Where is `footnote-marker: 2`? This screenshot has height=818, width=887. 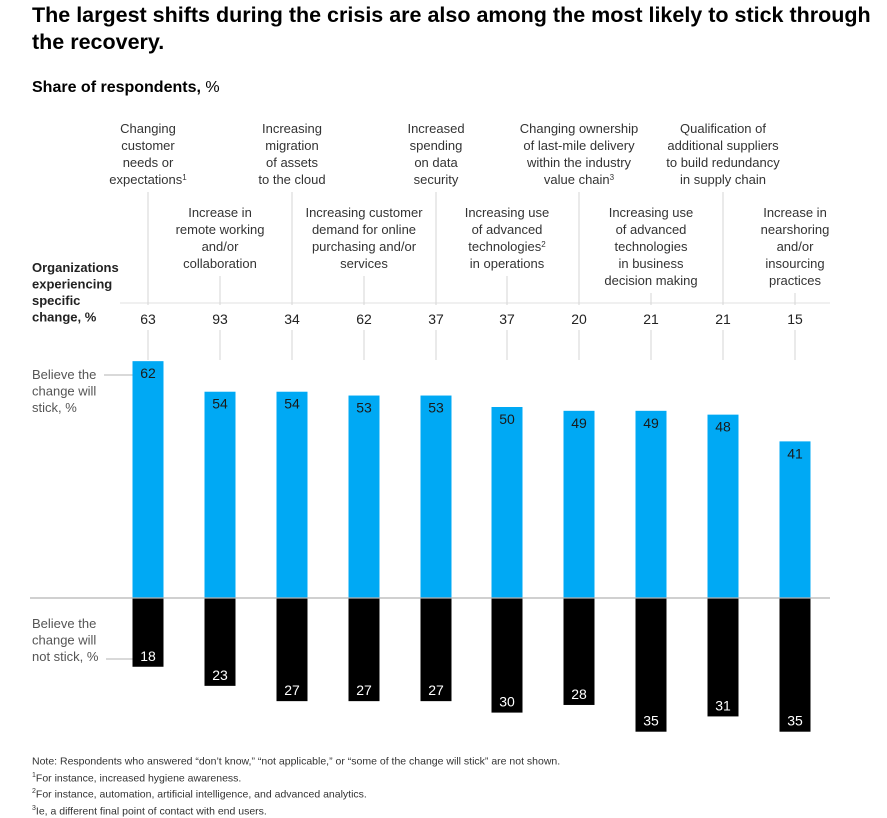
footnote-marker: 2 is located at coordinates (543, 244).